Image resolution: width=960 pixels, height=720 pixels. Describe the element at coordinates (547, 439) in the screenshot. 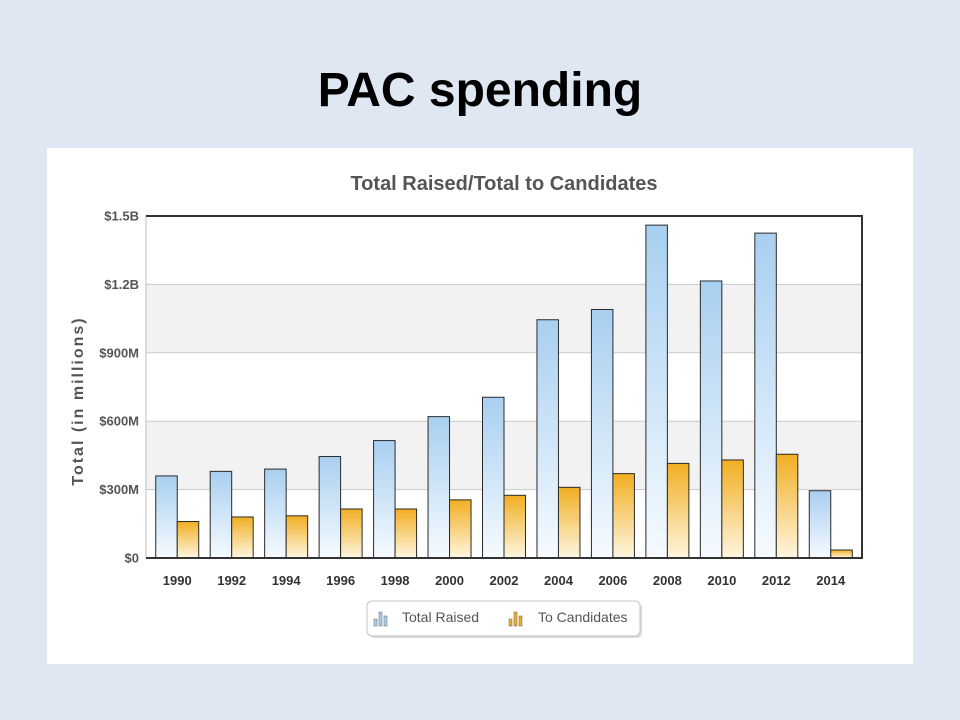

I see `bar-total-raised-2004` at that location.